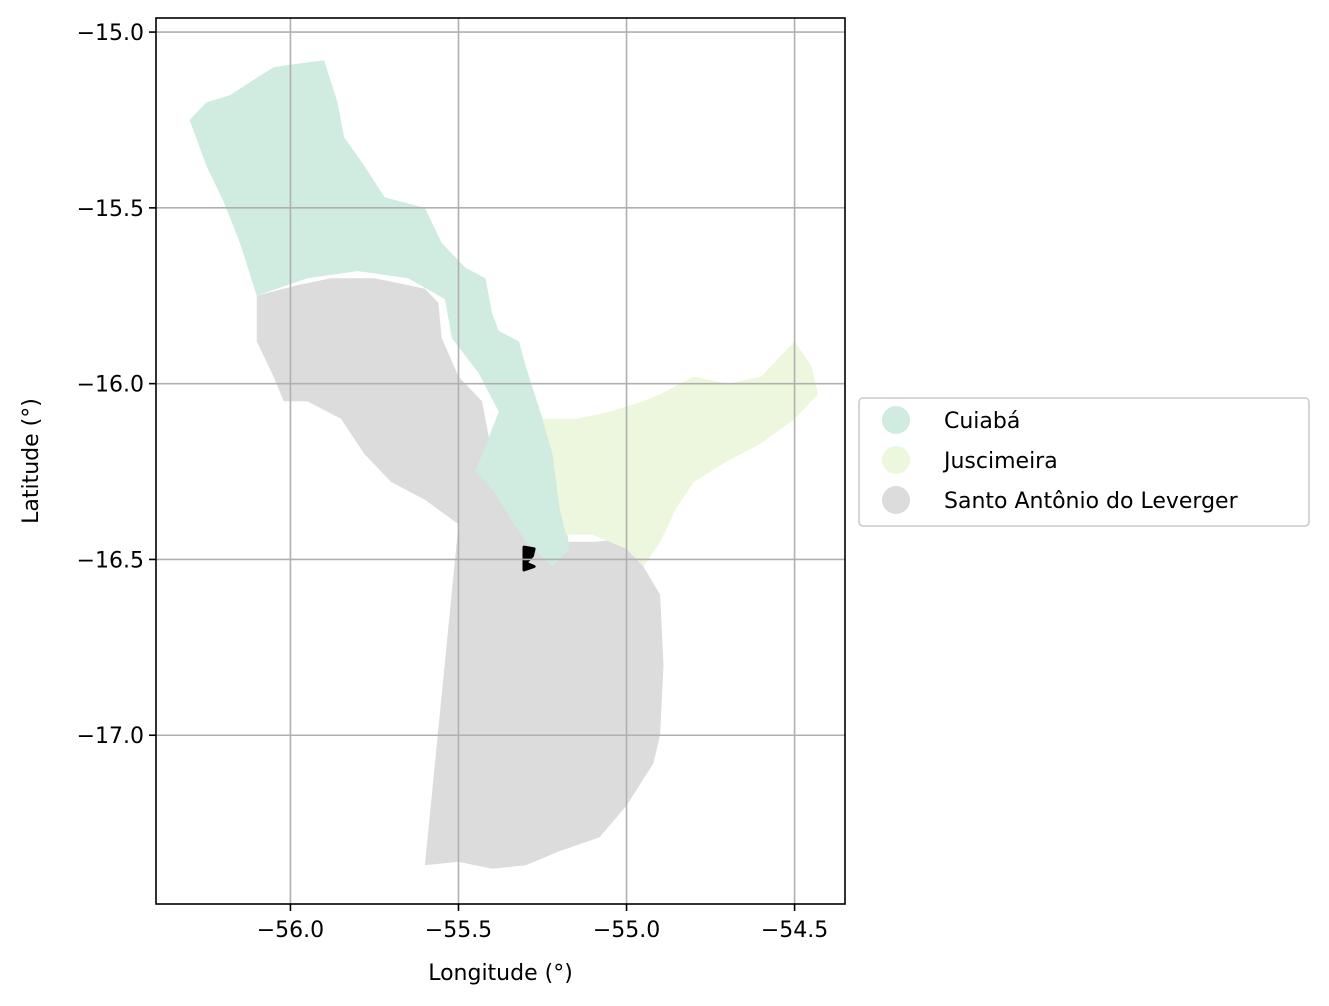  Describe the element at coordinates (500, 973) in the screenshot. I see `x-axis-title: Longitude (°)` at that location.